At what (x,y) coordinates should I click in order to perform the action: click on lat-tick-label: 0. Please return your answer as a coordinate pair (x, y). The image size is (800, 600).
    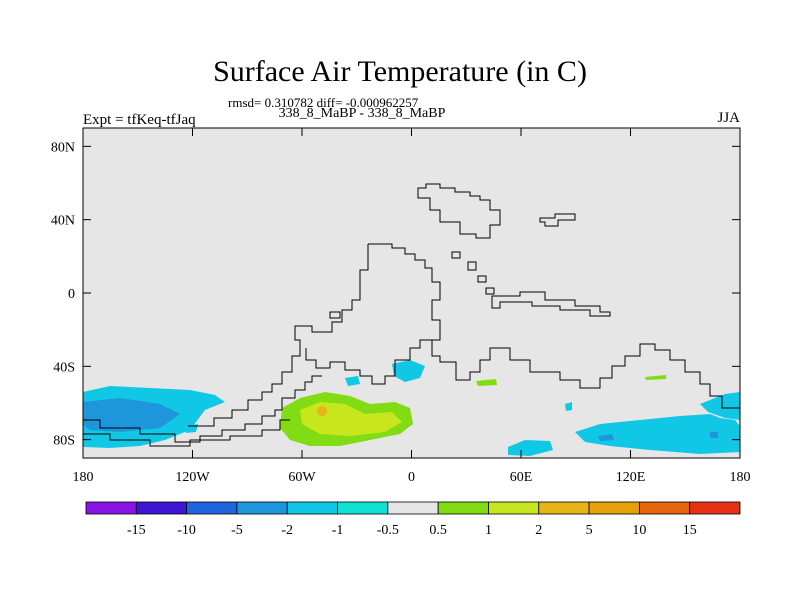
    Looking at the image, I should click on (71, 294).